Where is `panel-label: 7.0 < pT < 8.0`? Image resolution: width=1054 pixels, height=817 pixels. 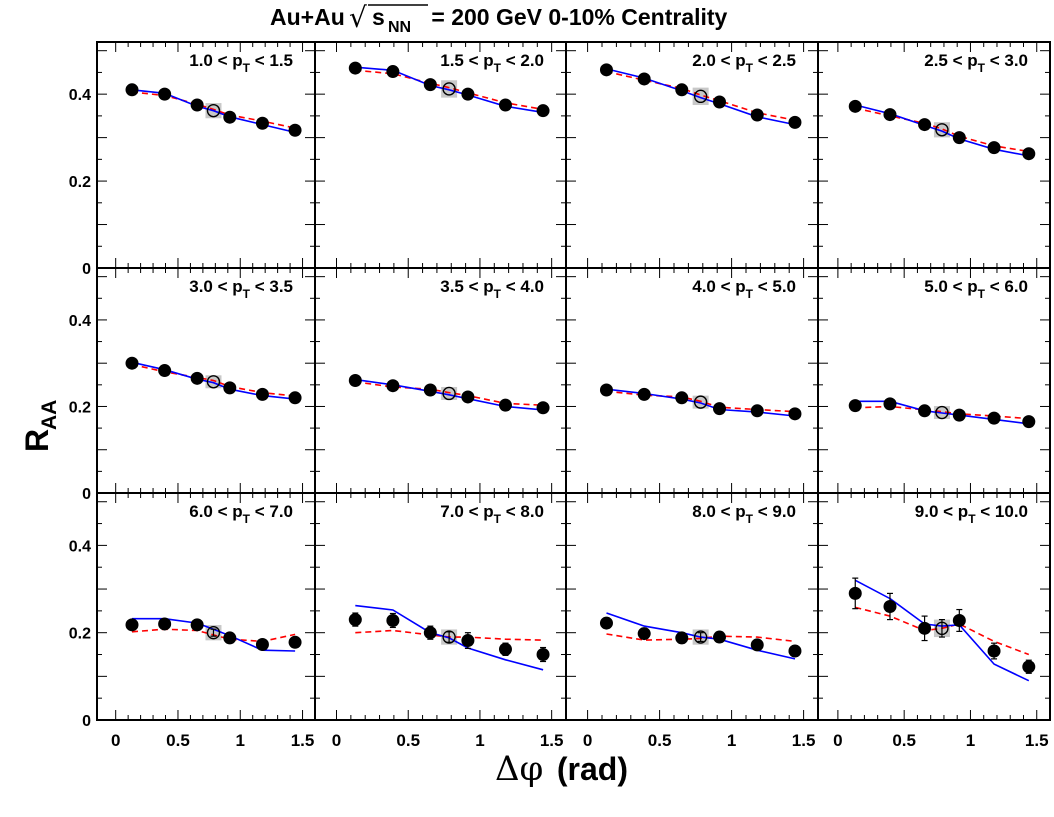
panel-label: 7.0 < pT < 8.0 is located at coordinates (492, 514).